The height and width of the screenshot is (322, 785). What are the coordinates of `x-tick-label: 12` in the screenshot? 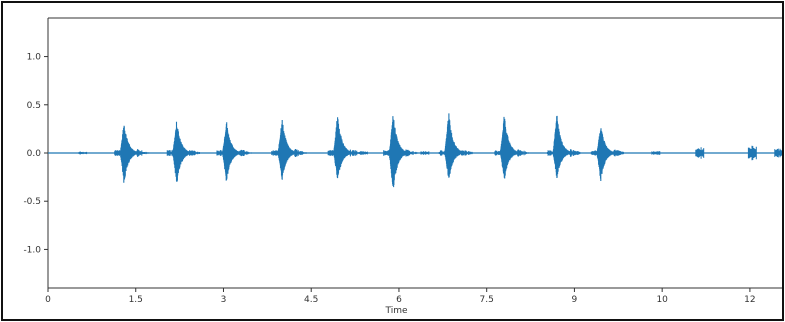 It's located at (749, 300).